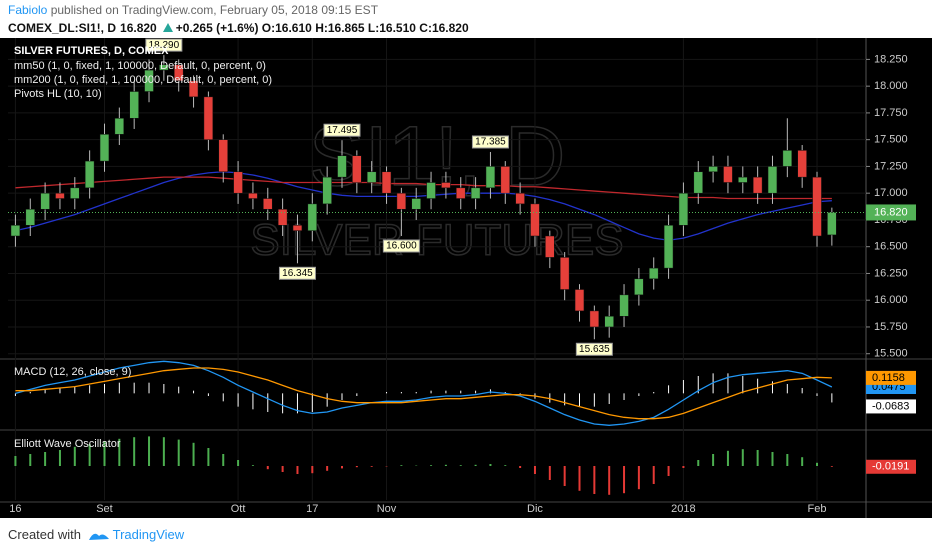 This screenshot has height=550, width=932. I want to click on brand: TradingView, so click(148, 534).